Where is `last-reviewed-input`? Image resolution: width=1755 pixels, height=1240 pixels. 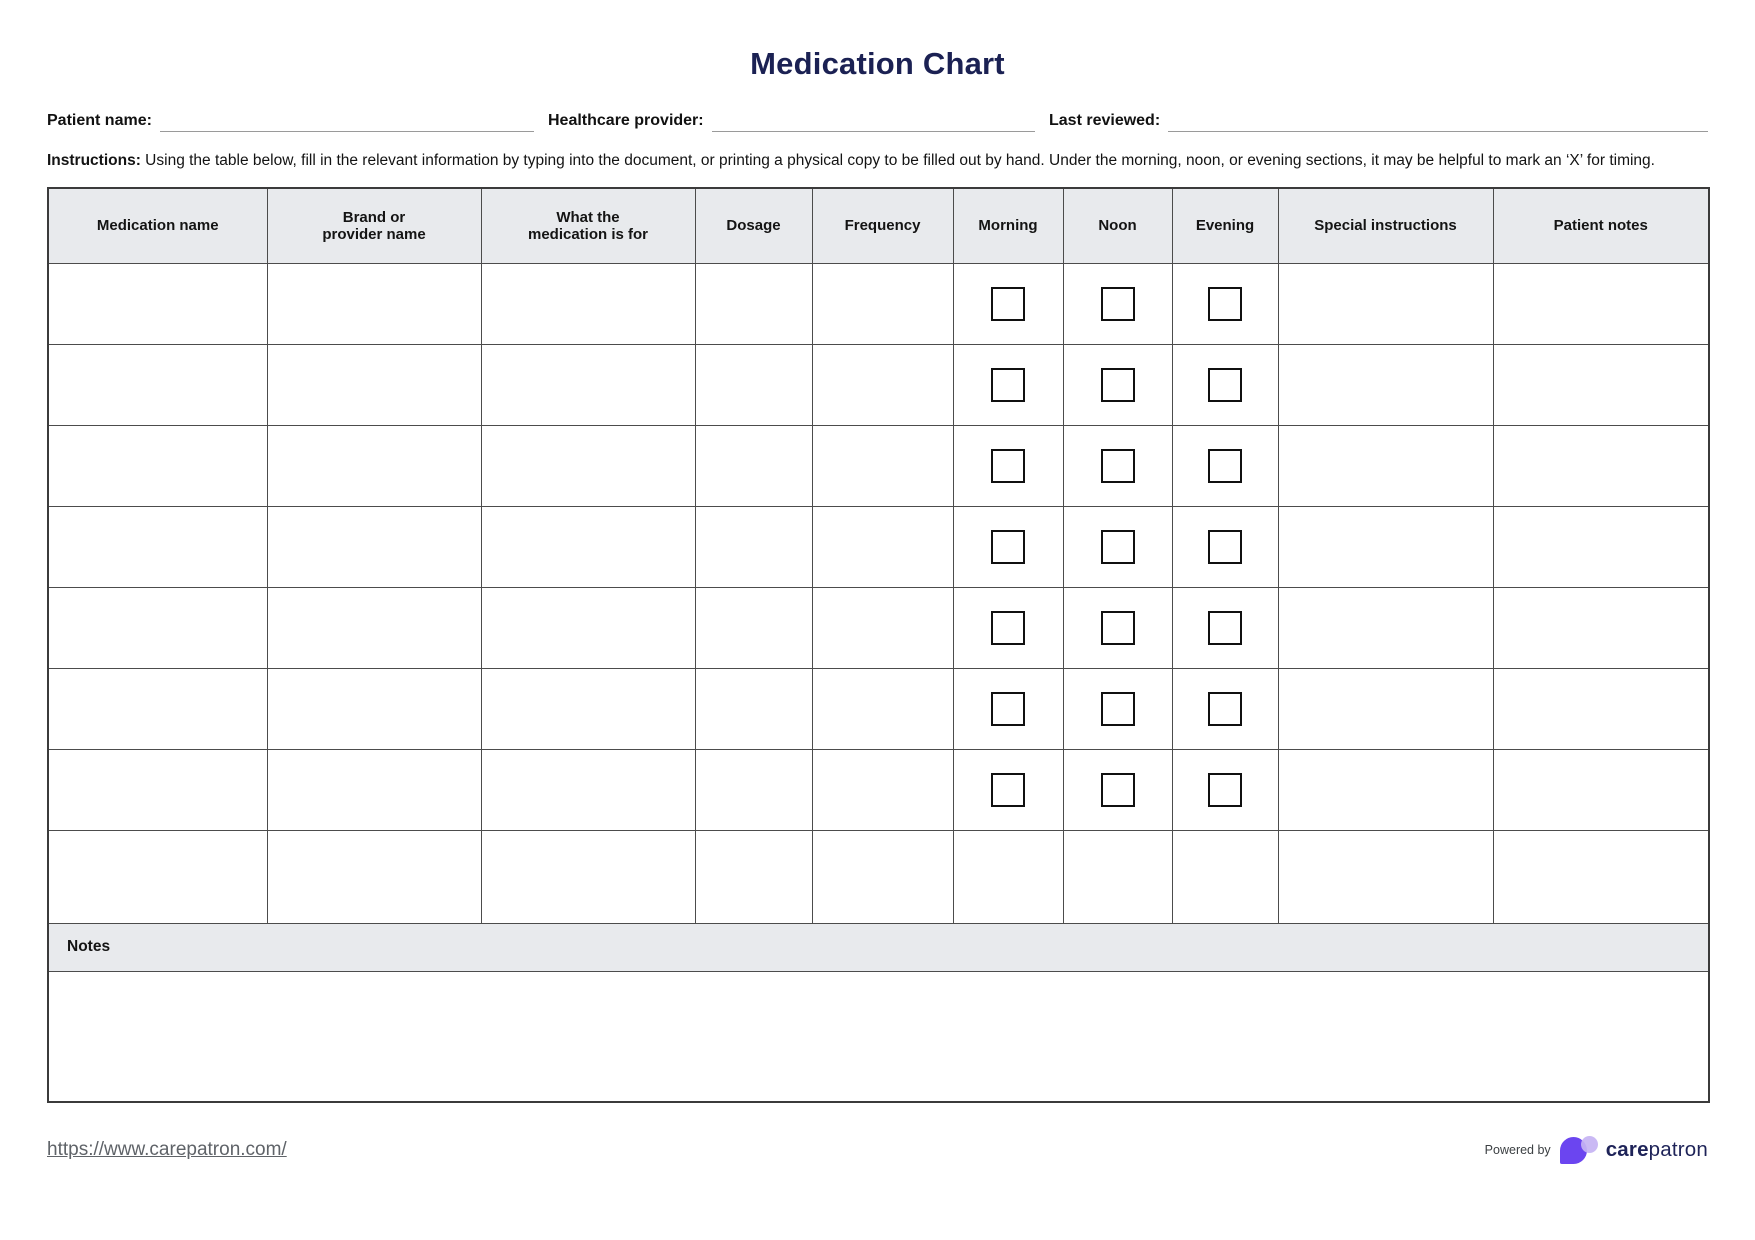
last-reviewed-input is located at coordinates (1438, 122).